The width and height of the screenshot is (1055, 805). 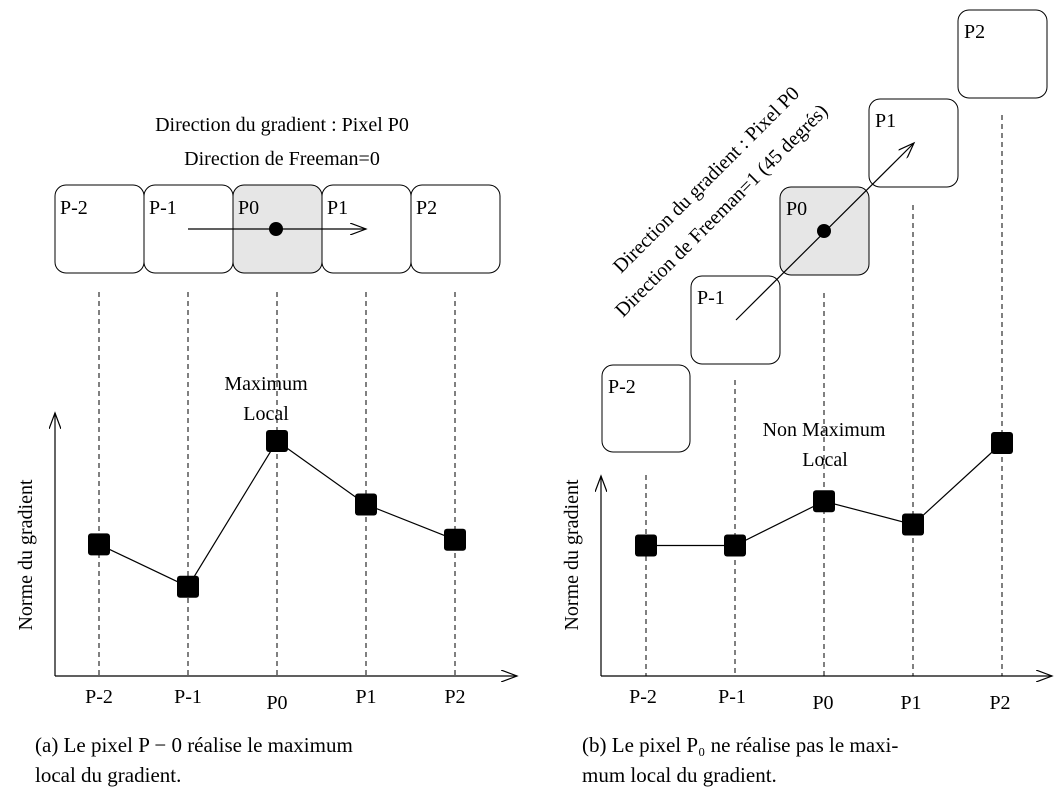 I want to click on panel-a-caption-line1: (a) Le pixel P − 0 réalise le maximum, so click(x=194, y=745).